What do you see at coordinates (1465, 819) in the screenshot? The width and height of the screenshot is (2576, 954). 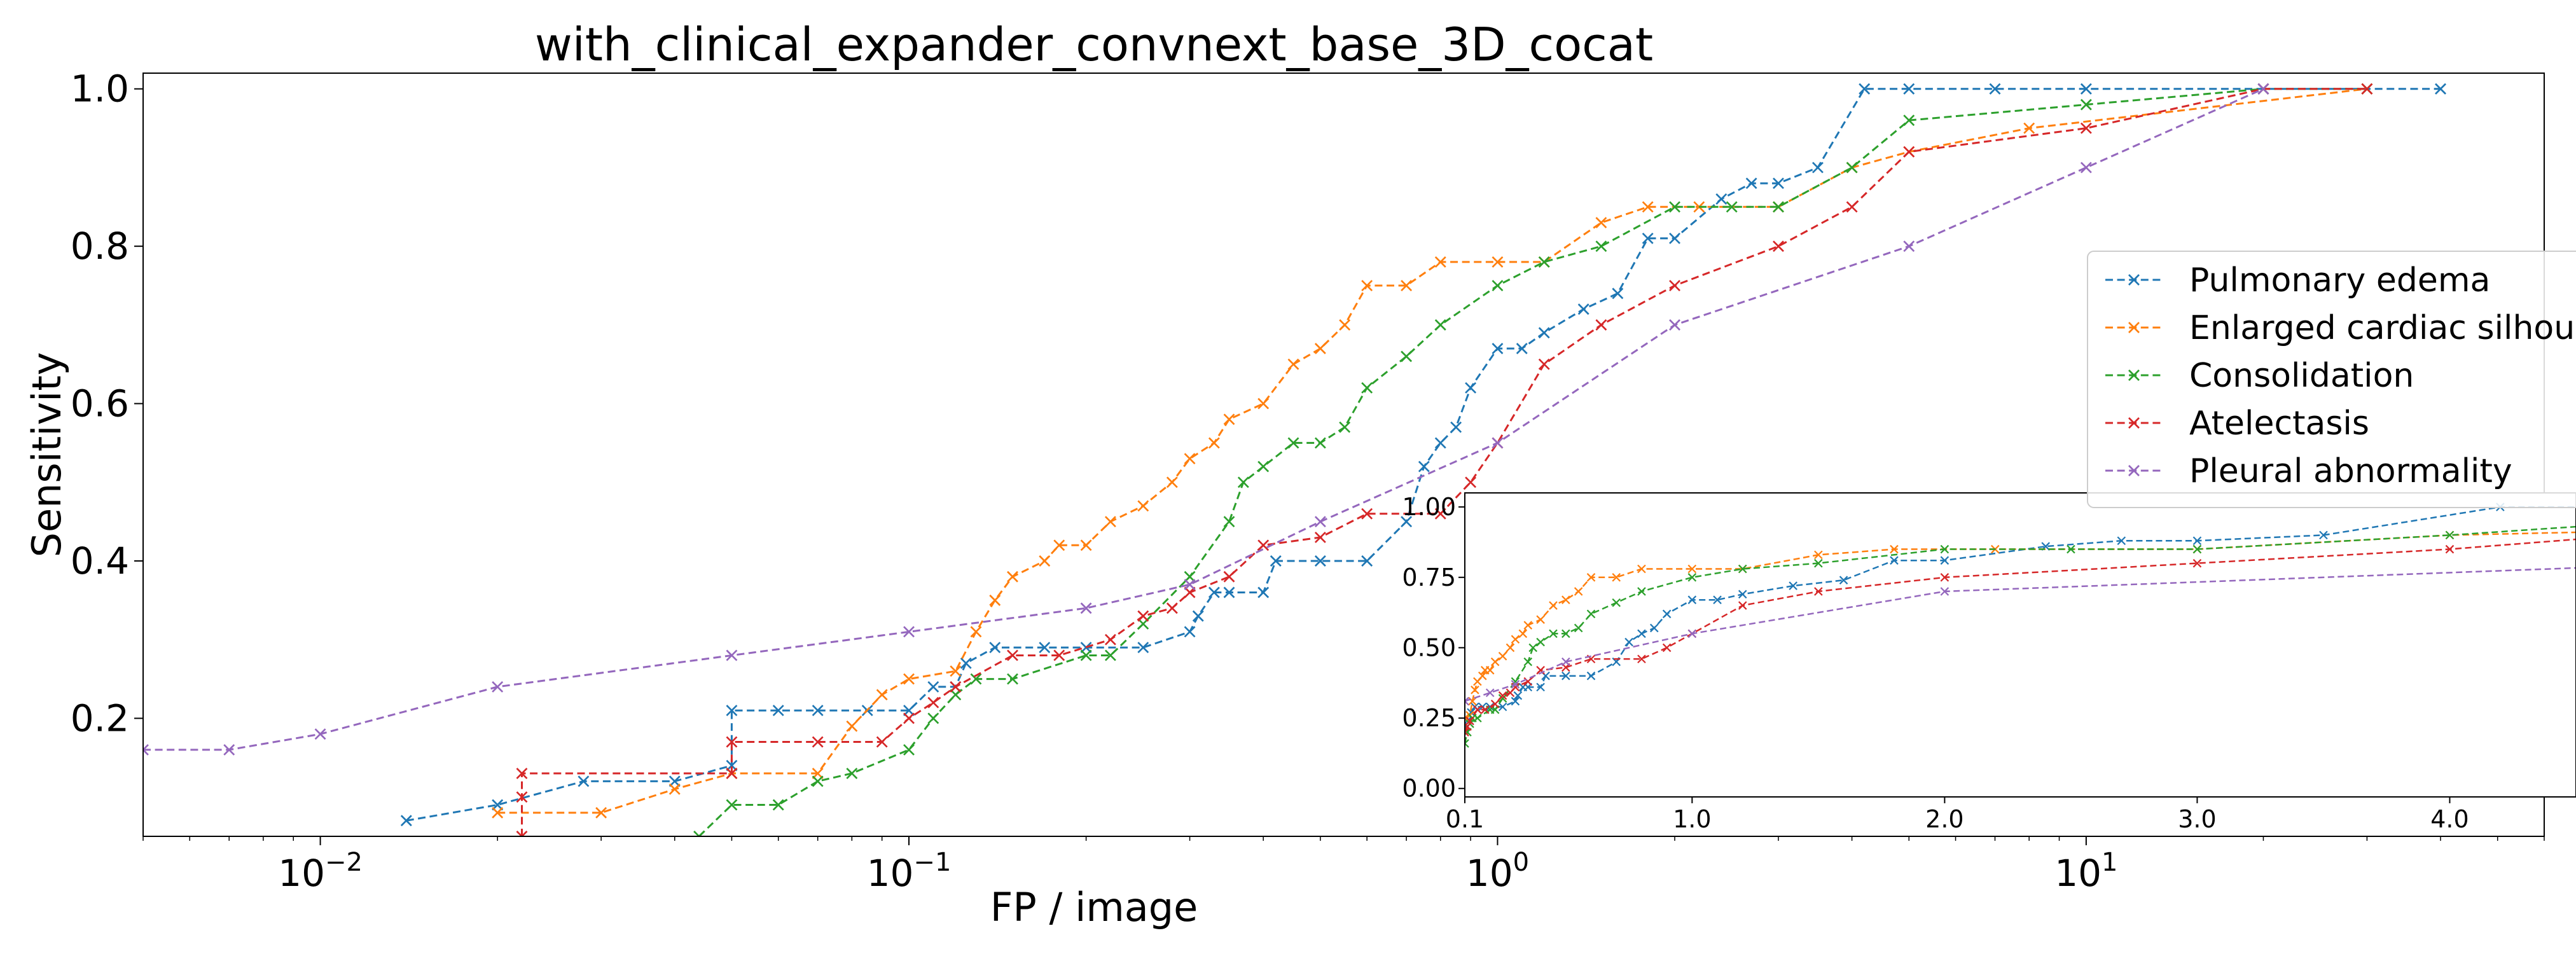 I see `inset-x-tick-label: 0.1` at bounding box center [1465, 819].